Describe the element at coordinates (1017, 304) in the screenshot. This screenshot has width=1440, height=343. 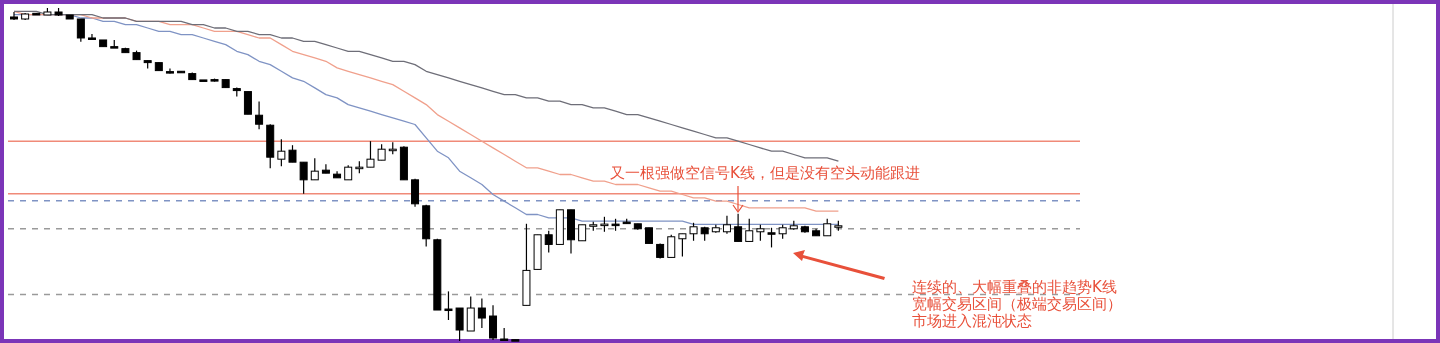
I see `text: 宽幅交易区间（极端交易区间）` at that location.